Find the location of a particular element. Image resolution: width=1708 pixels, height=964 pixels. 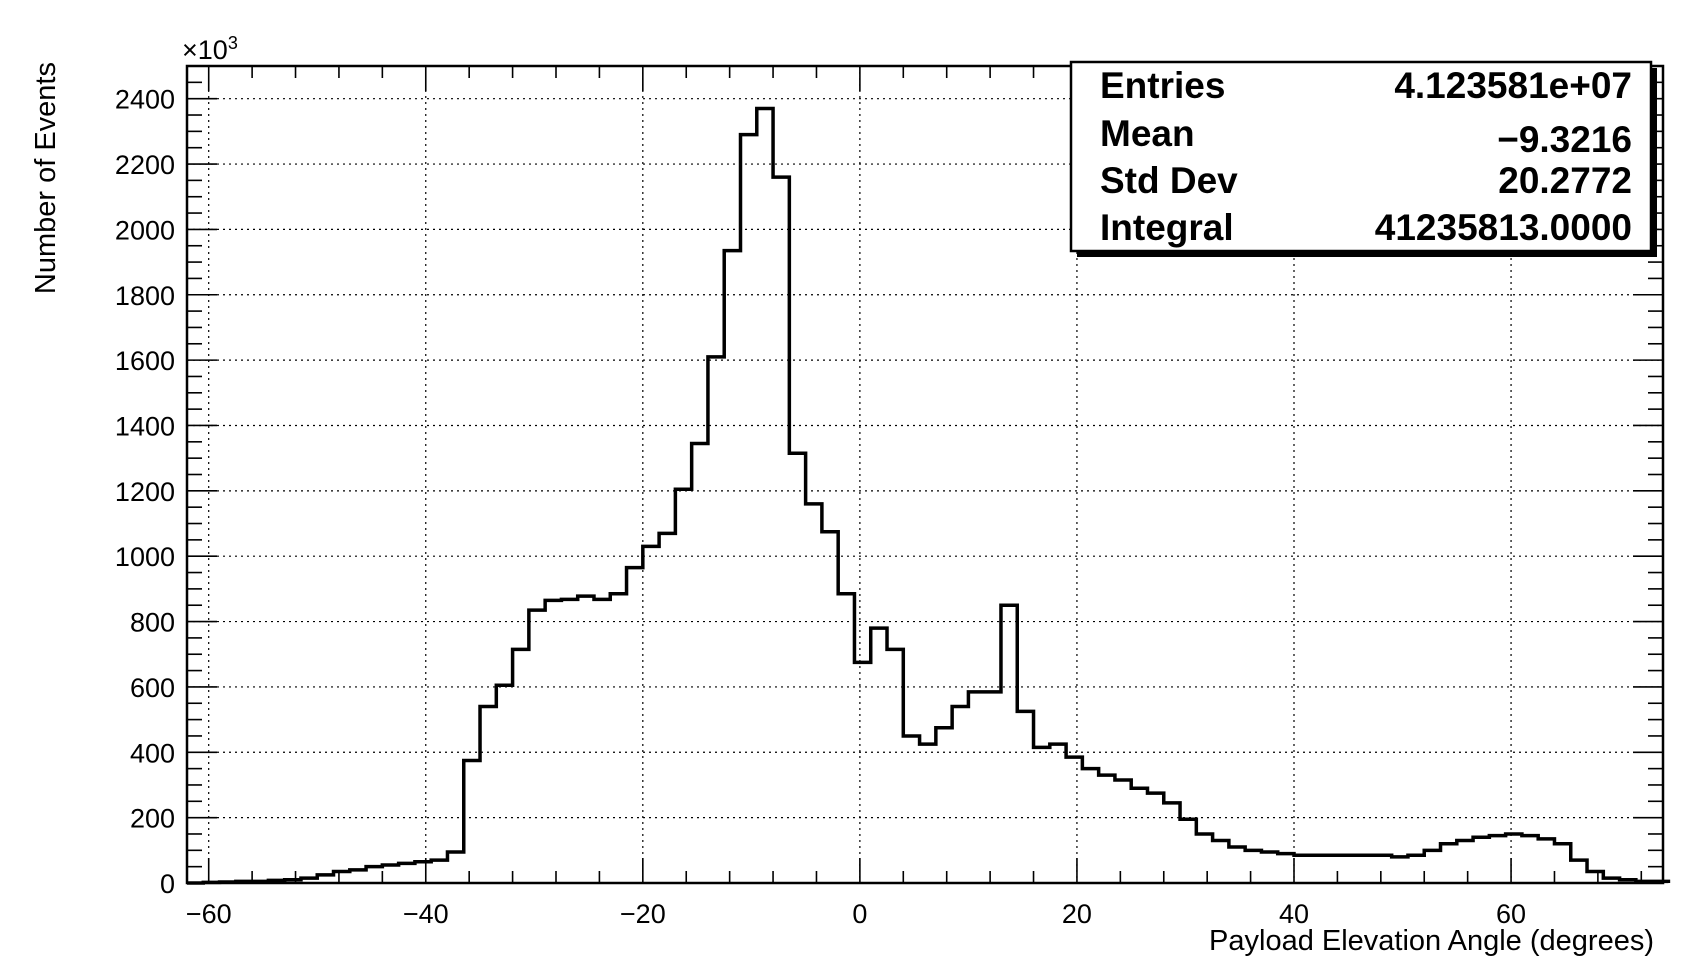

stats-label: Mean is located at coordinates (1147, 133).